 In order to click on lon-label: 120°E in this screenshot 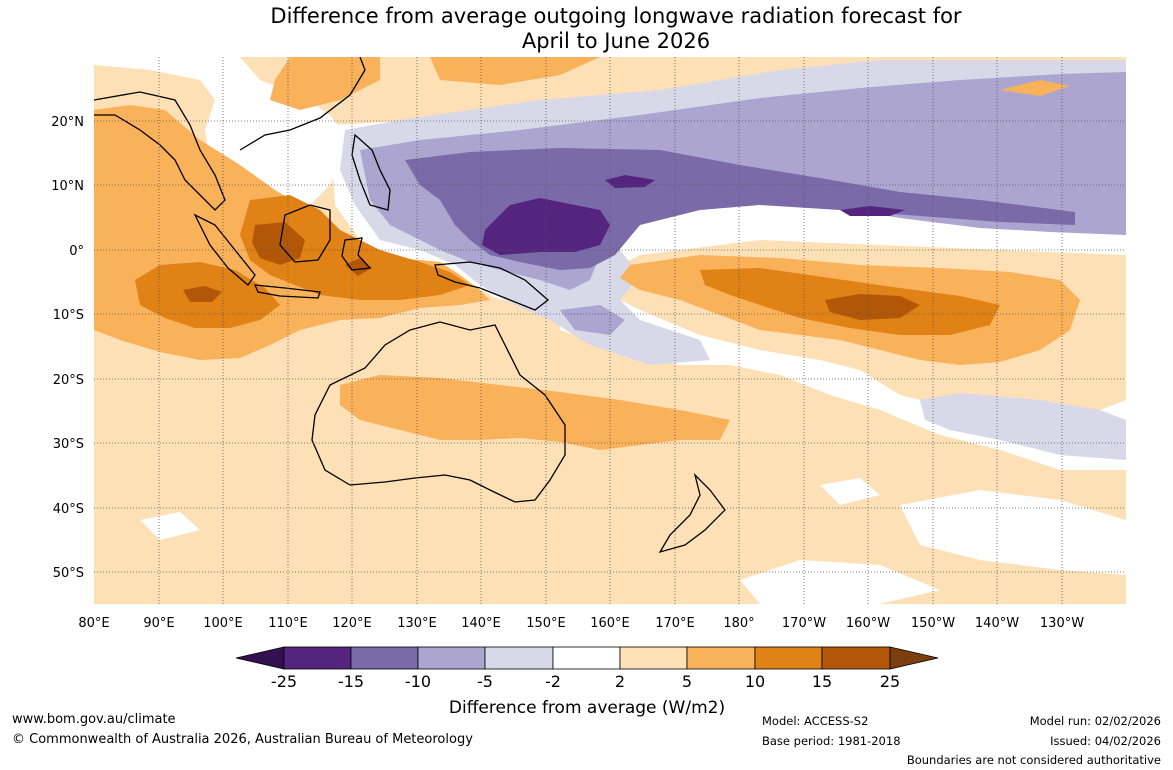, I will do `click(352, 623)`.